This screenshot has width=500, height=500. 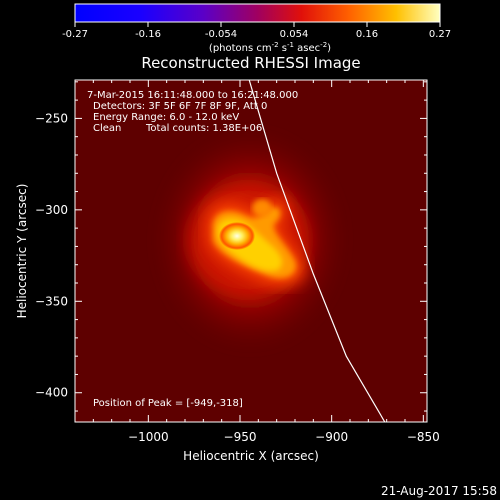 What do you see at coordinates (75, 34) in the screenshot?
I see `colorbar-tick-label: -0.27` at bounding box center [75, 34].